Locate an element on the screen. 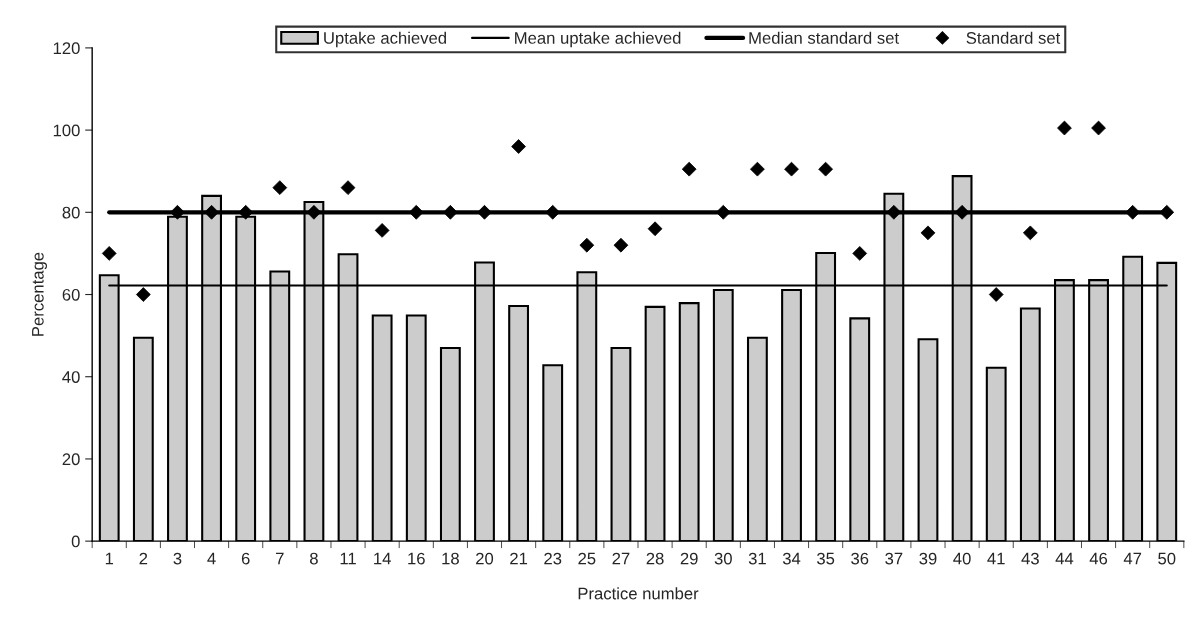 Image resolution: width=1197 pixels, height=622 pixels. x-tick-label: 50 is located at coordinates (1167, 558).